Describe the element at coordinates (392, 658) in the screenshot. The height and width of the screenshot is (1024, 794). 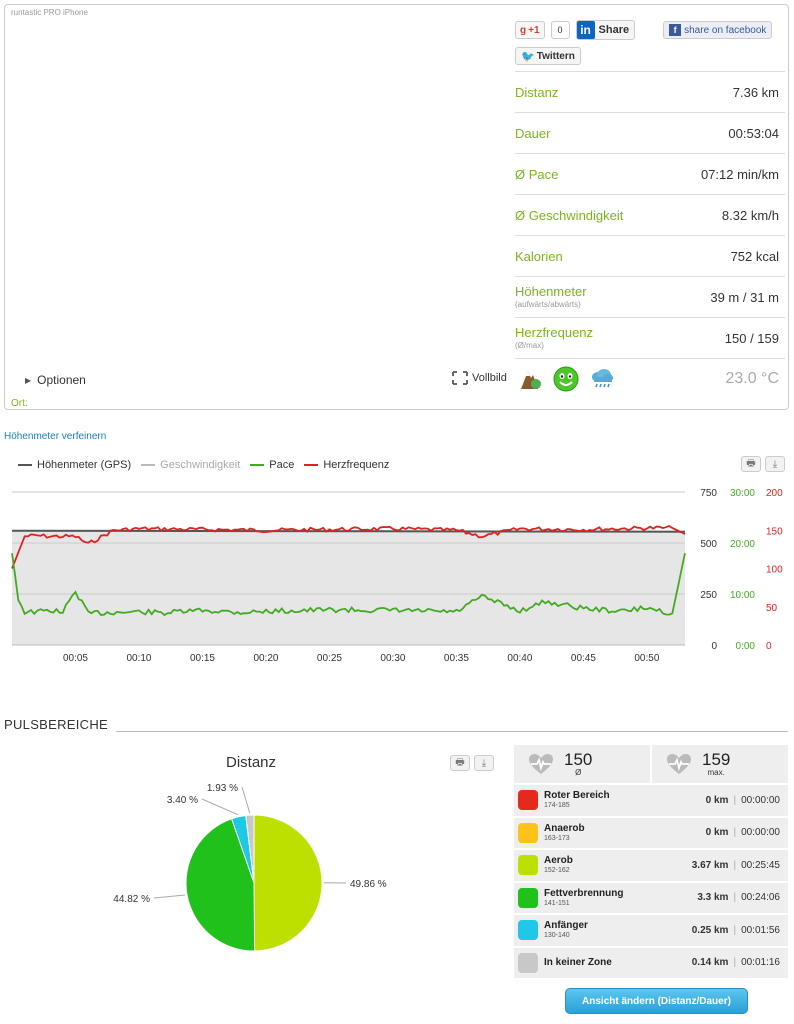
I see `x-tick-label: 00:30` at that location.